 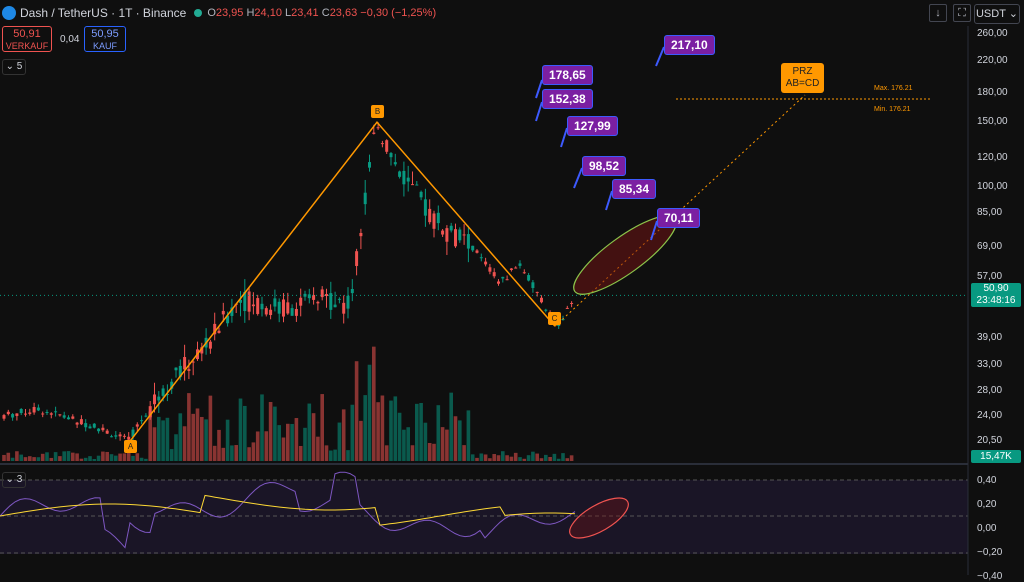 What do you see at coordinates (27, 39) in the screenshot?
I see `sell-button: 50,91 VERKAUF` at bounding box center [27, 39].